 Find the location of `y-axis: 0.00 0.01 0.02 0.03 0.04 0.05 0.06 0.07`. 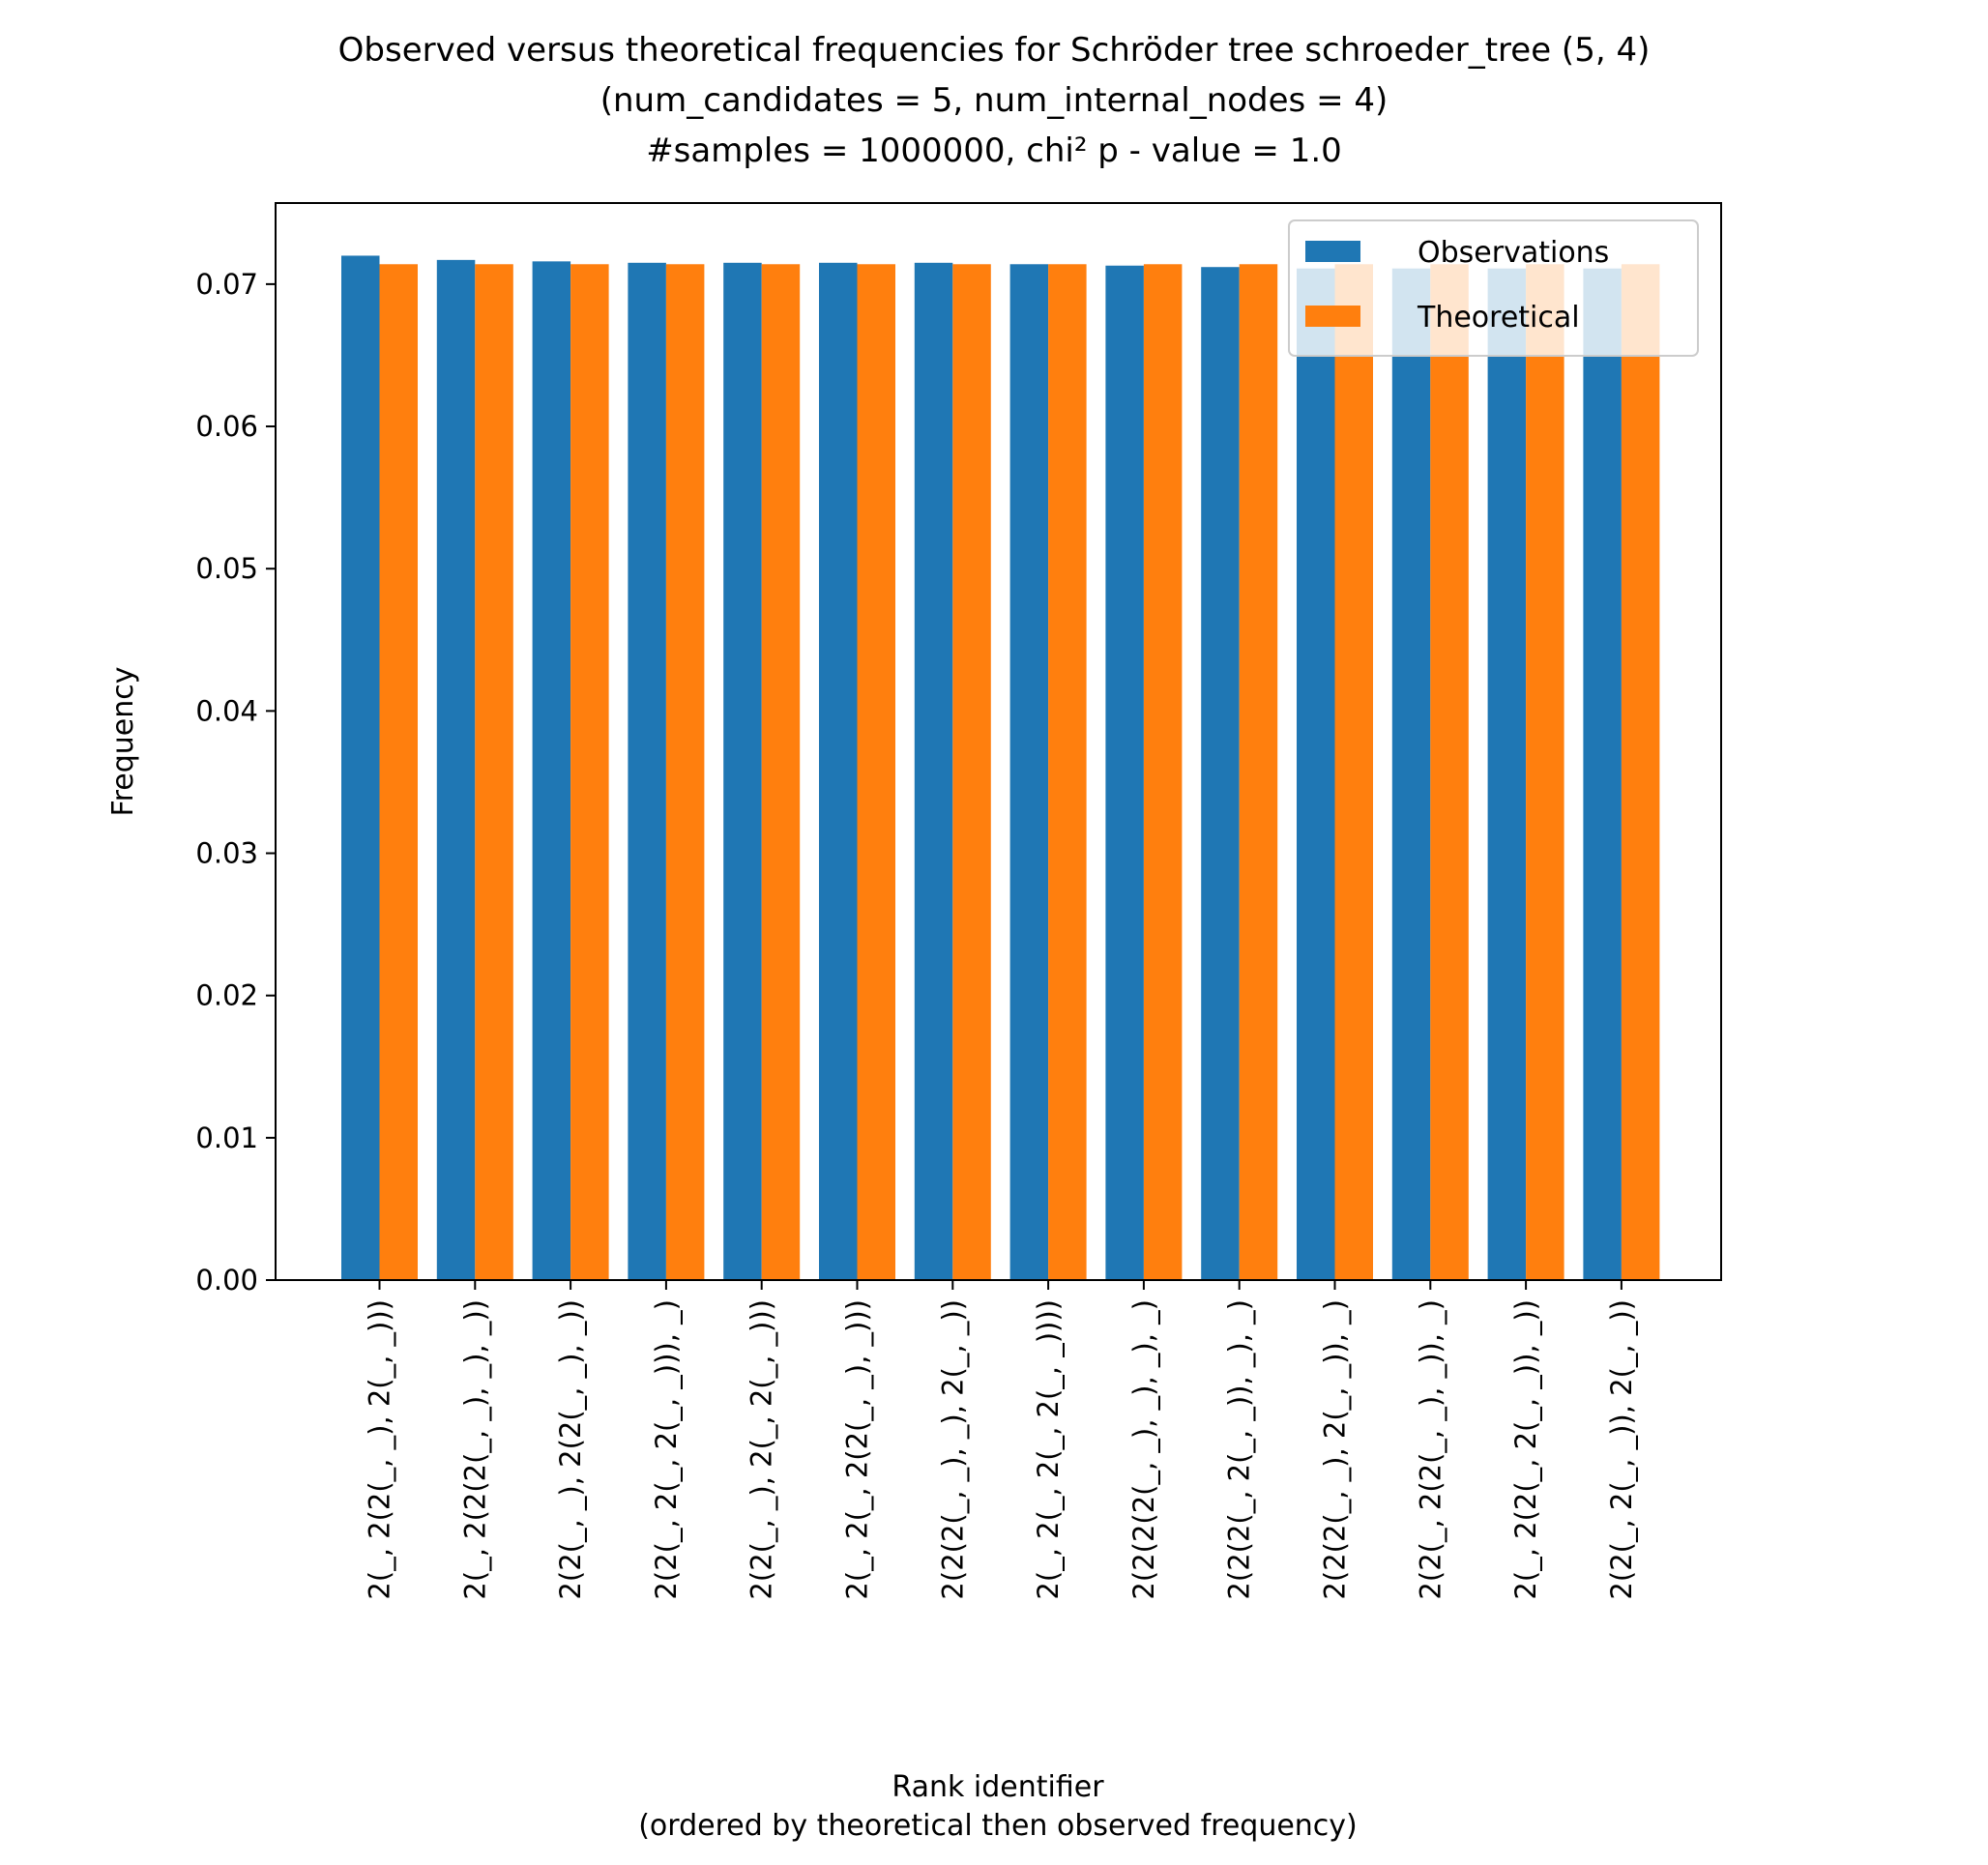

y-axis: 0.00 0.01 0.02 0.03 0.04 0.05 0.06 0.07 is located at coordinates (235, 782).